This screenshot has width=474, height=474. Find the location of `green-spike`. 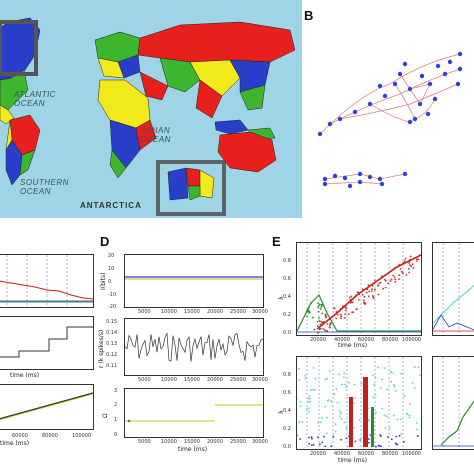

green-spike is located at coordinates (372, 427).